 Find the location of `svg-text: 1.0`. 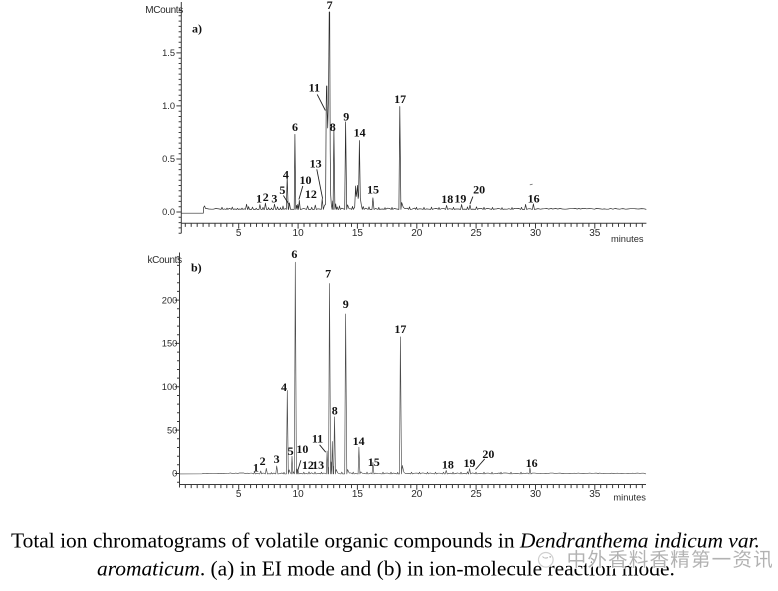

svg-text: 1.0 is located at coordinates (168, 106).